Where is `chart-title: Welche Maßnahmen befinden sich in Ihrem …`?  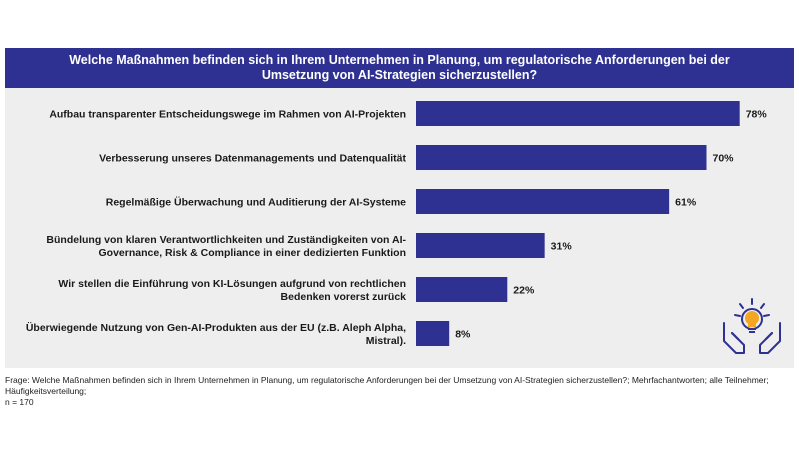 chart-title: Welche Maßnahmen befinden sich in Ihrem … is located at coordinates (399, 68).